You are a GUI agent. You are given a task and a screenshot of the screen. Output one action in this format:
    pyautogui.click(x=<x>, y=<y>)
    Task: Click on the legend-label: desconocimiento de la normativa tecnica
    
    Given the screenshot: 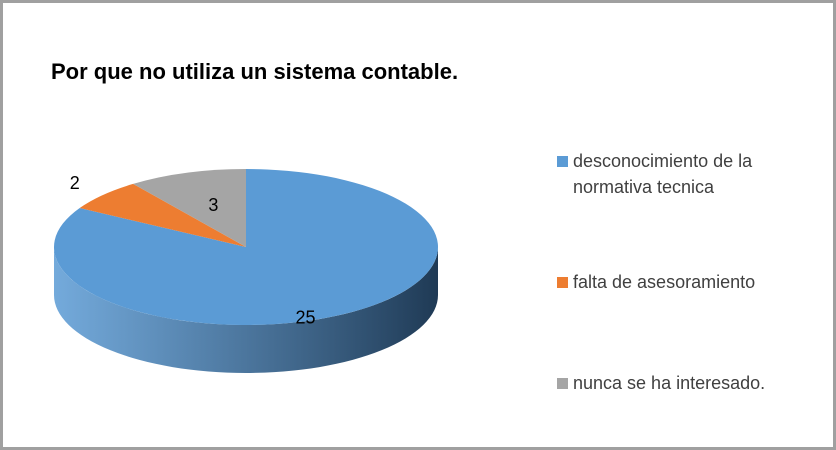 What is the action you would take?
    pyautogui.click(x=663, y=174)
    